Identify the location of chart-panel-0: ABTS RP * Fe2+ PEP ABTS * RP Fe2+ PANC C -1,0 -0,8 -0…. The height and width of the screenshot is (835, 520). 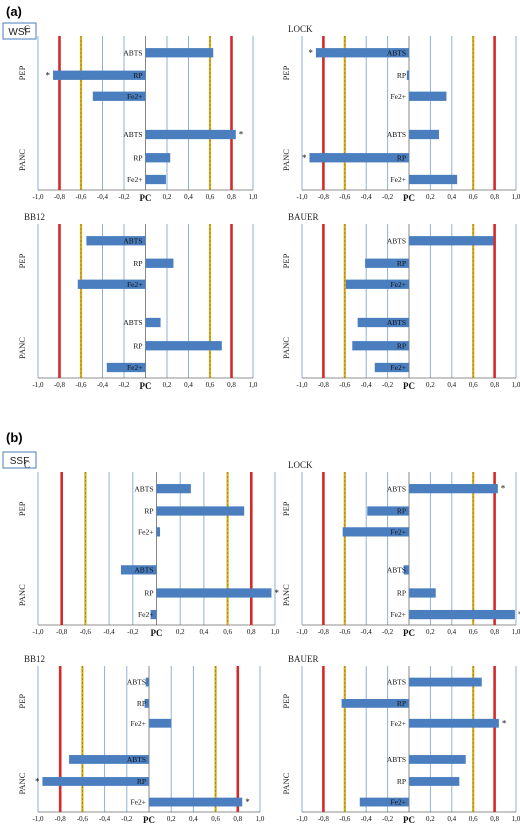
(137, 113).